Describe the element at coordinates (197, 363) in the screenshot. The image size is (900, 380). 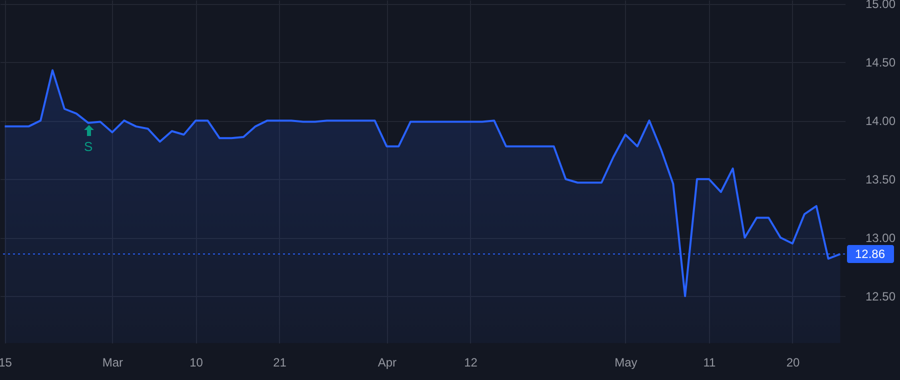
I see `x-tick-label: 10` at that location.